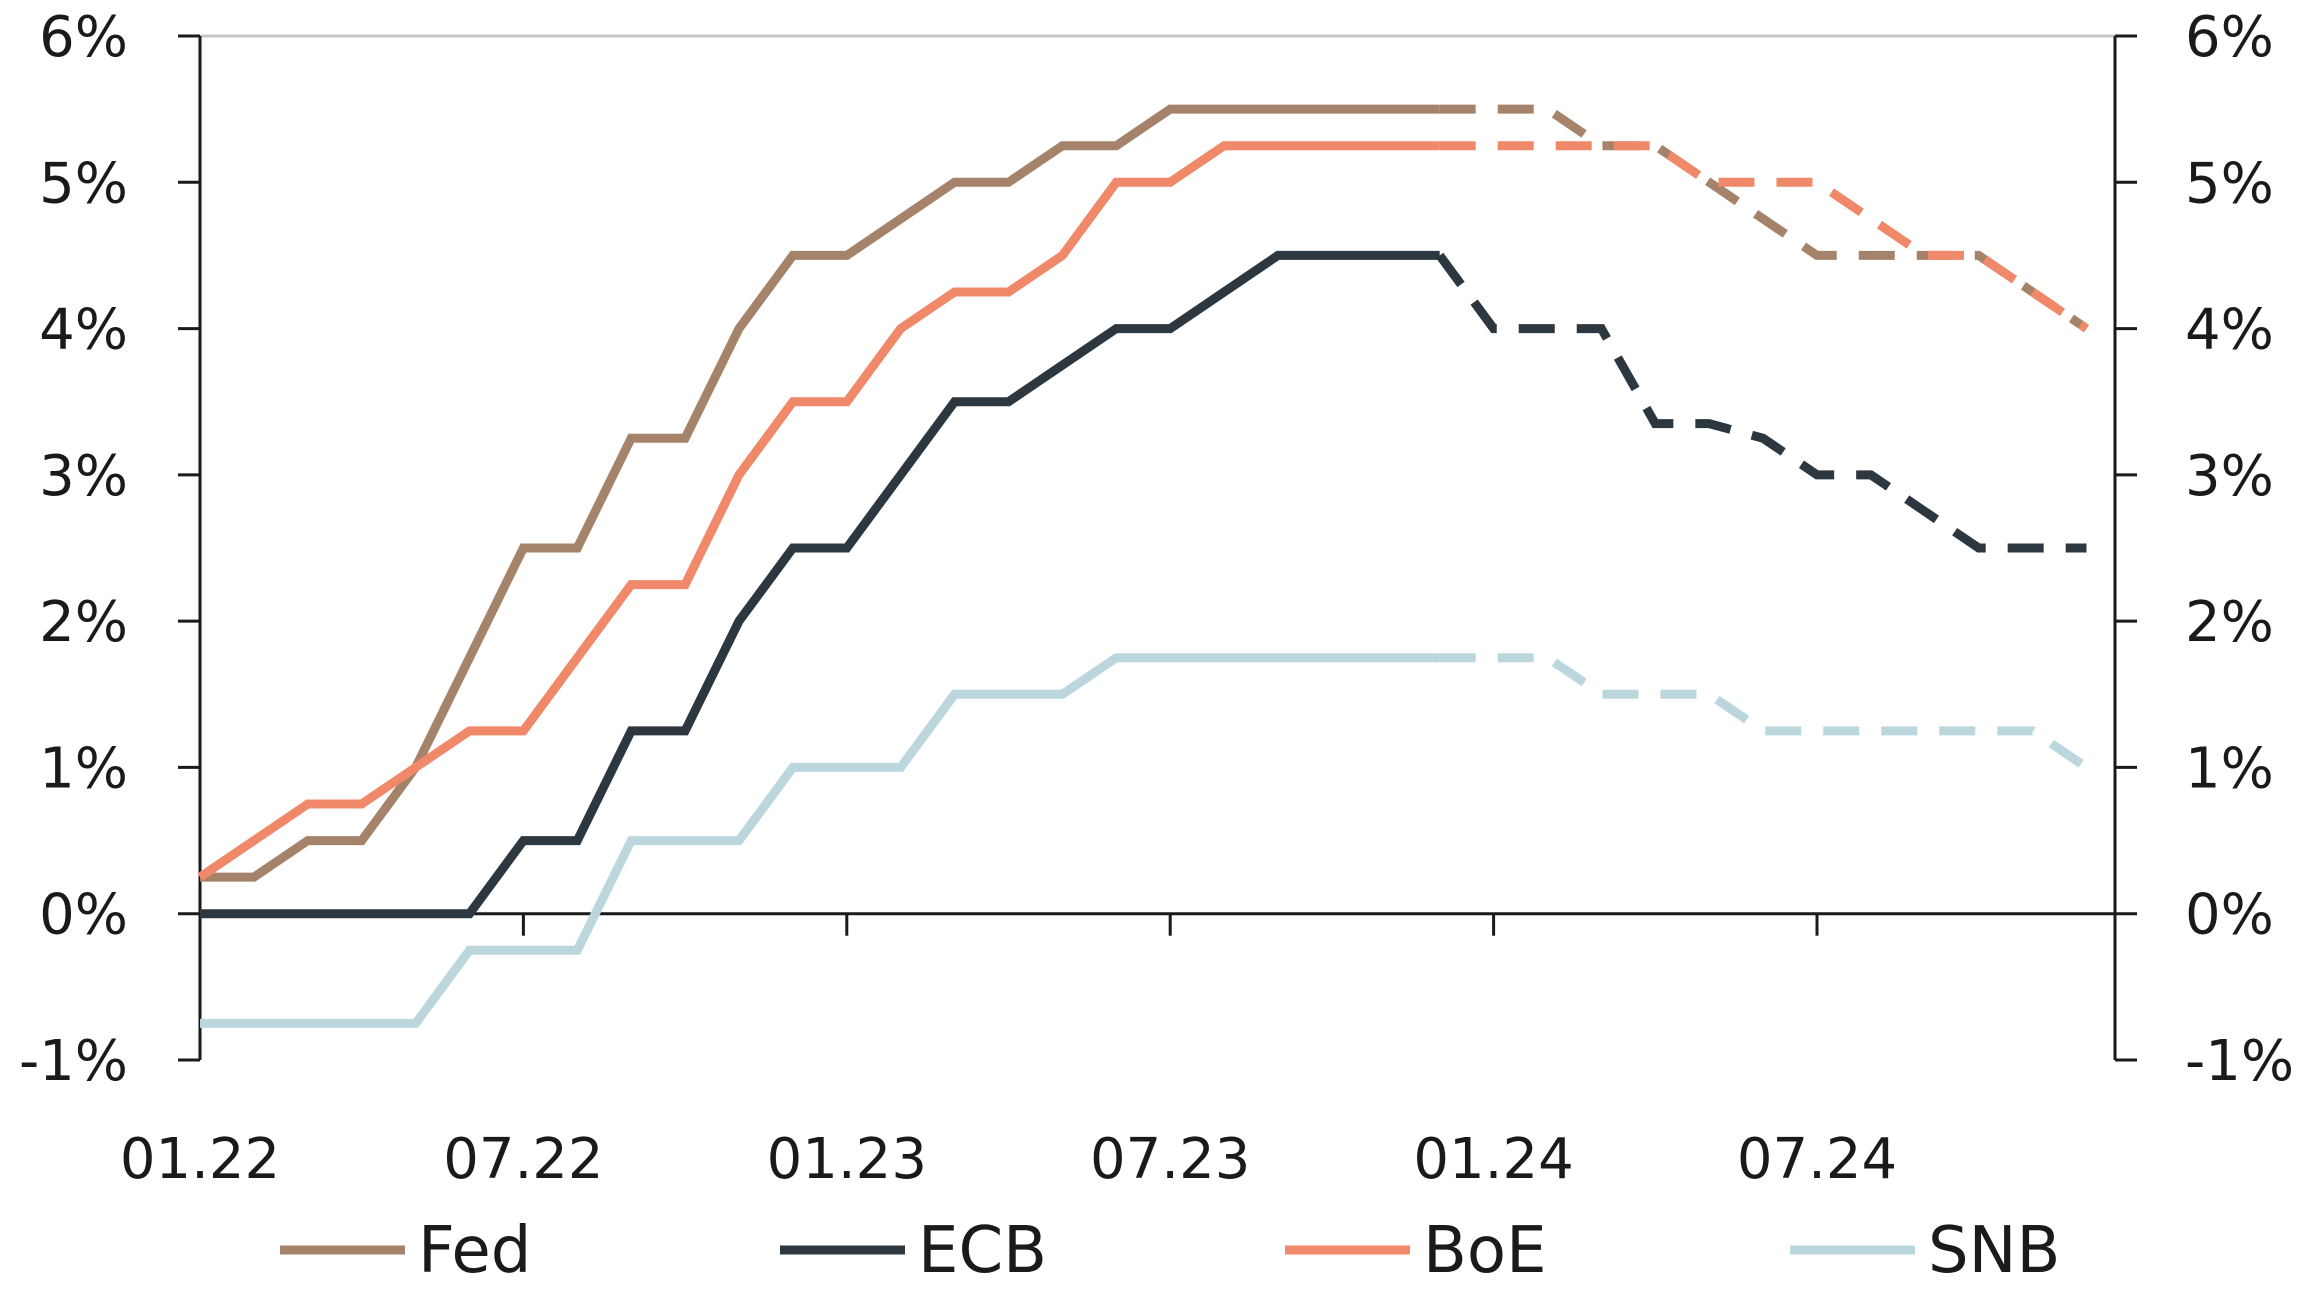 This screenshot has height=1309, width=2304. What do you see at coordinates (2229, 183) in the screenshot?
I see `y-tick-label-right: 5%` at bounding box center [2229, 183].